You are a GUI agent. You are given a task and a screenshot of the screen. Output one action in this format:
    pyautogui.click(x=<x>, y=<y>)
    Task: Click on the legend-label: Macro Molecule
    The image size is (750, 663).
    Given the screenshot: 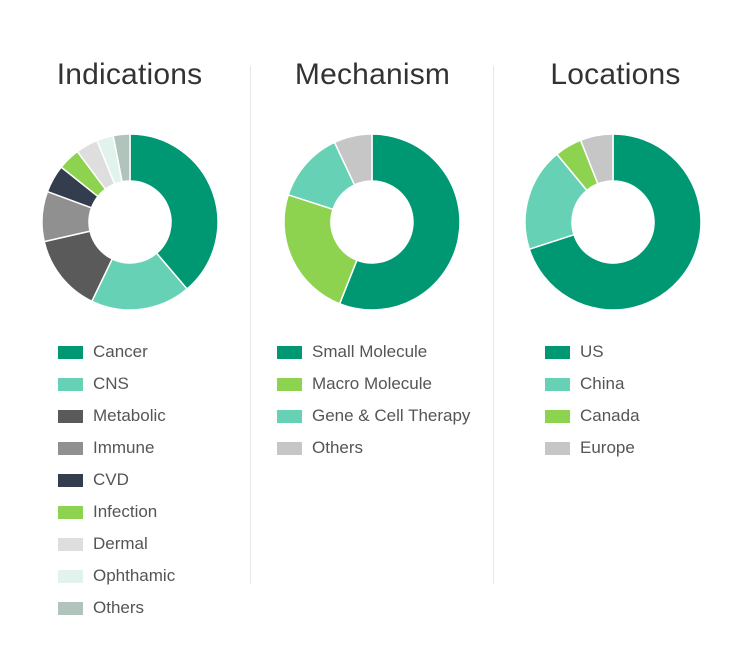 What is the action you would take?
    pyautogui.click(x=372, y=383)
    